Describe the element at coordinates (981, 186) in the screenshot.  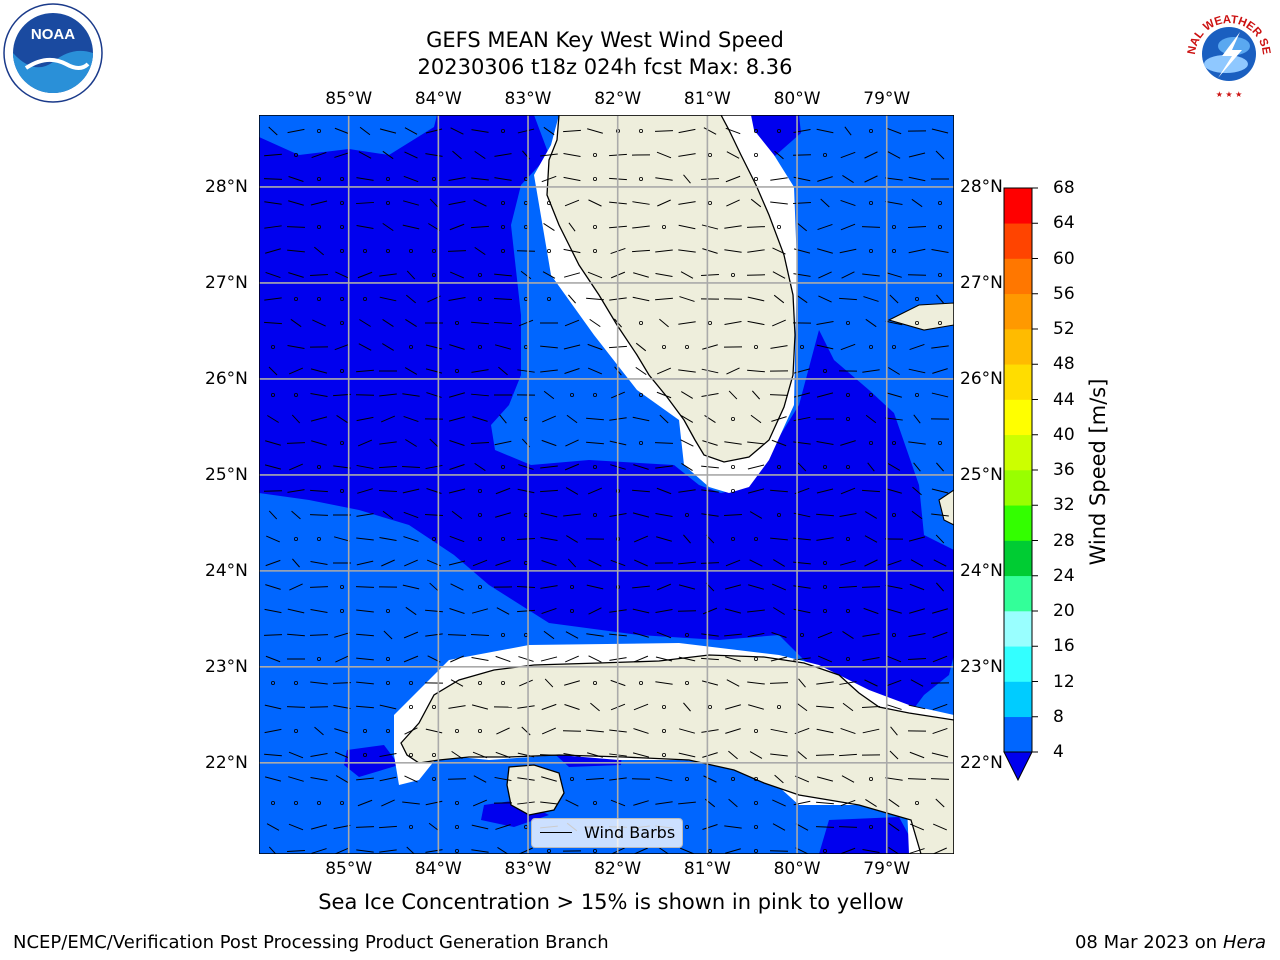
I see `lat-tick-label: 28°N` at that location.